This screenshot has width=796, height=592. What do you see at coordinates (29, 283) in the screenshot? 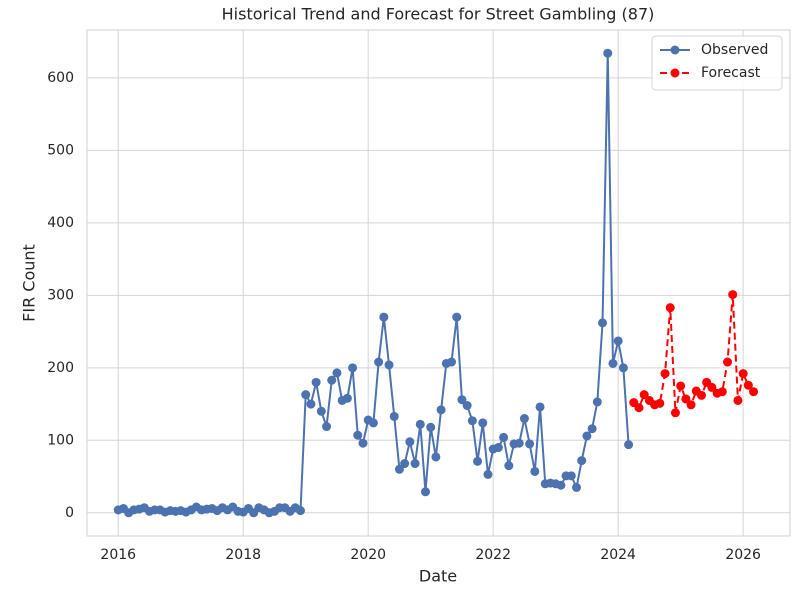
I see `y-axis-label: FIR Count` at bounding box center [29, 283].